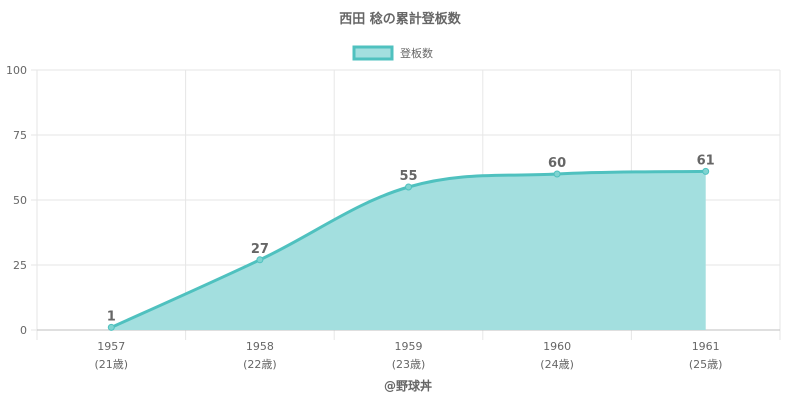 The height and width of the screenshot is (400, 800). I want to click on data-label: 27, so click(260, 249).